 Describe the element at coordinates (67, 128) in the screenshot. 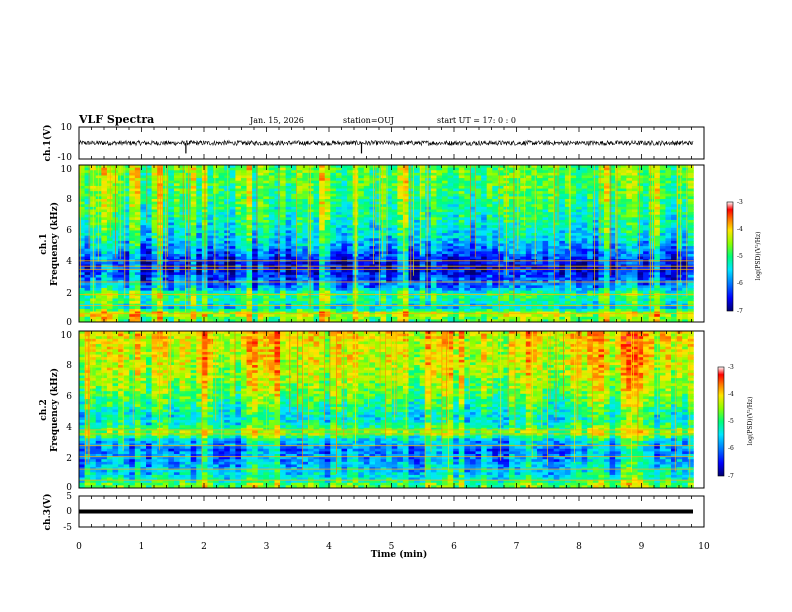

I see `ch1-ytick-max: 10` at that location.